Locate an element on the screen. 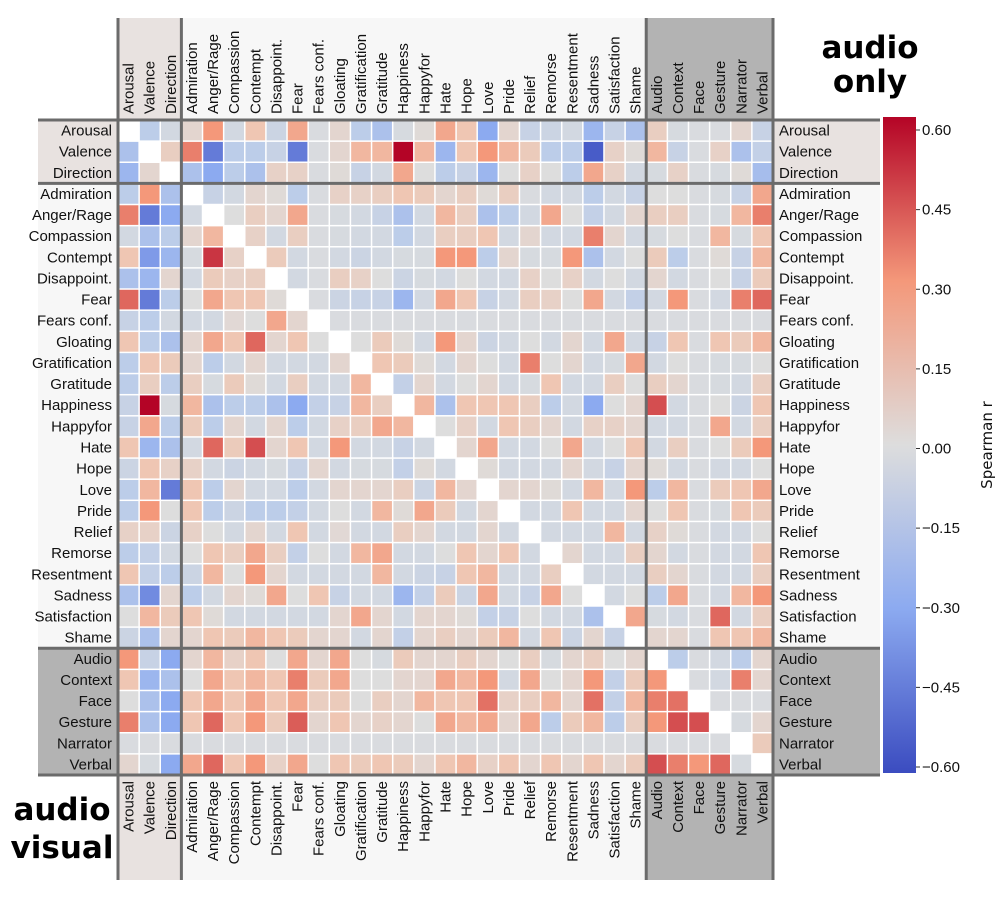 The width and height of the screenshot is (1000, 898). colorbar is located at coordinates (899, 445).